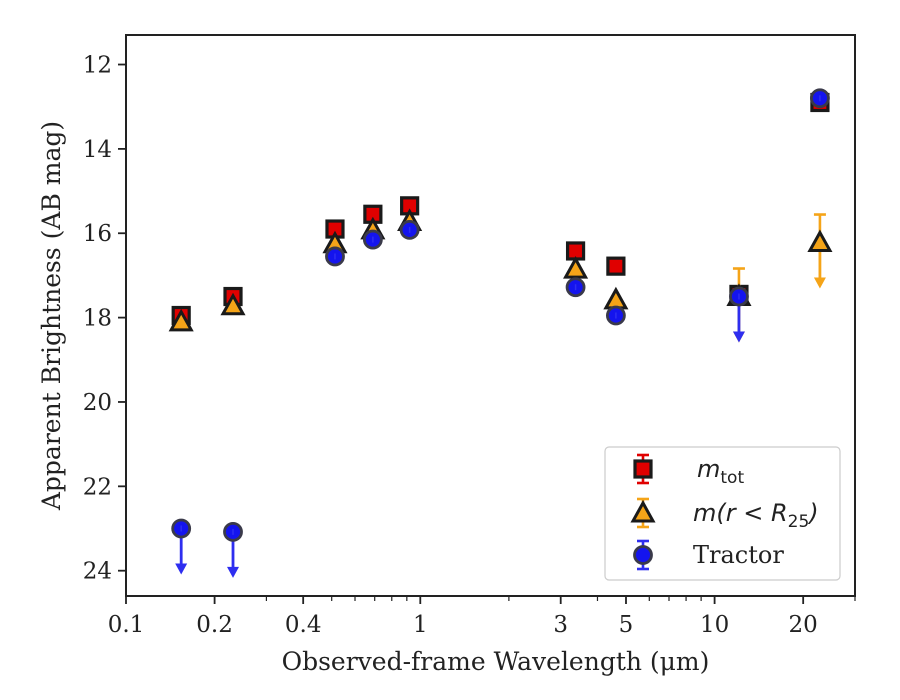 This screenshot has height=700, width=900. Describe the element at coordinates (420, 625) in the screenshot. I see `x-tick-label: 1` at that location.